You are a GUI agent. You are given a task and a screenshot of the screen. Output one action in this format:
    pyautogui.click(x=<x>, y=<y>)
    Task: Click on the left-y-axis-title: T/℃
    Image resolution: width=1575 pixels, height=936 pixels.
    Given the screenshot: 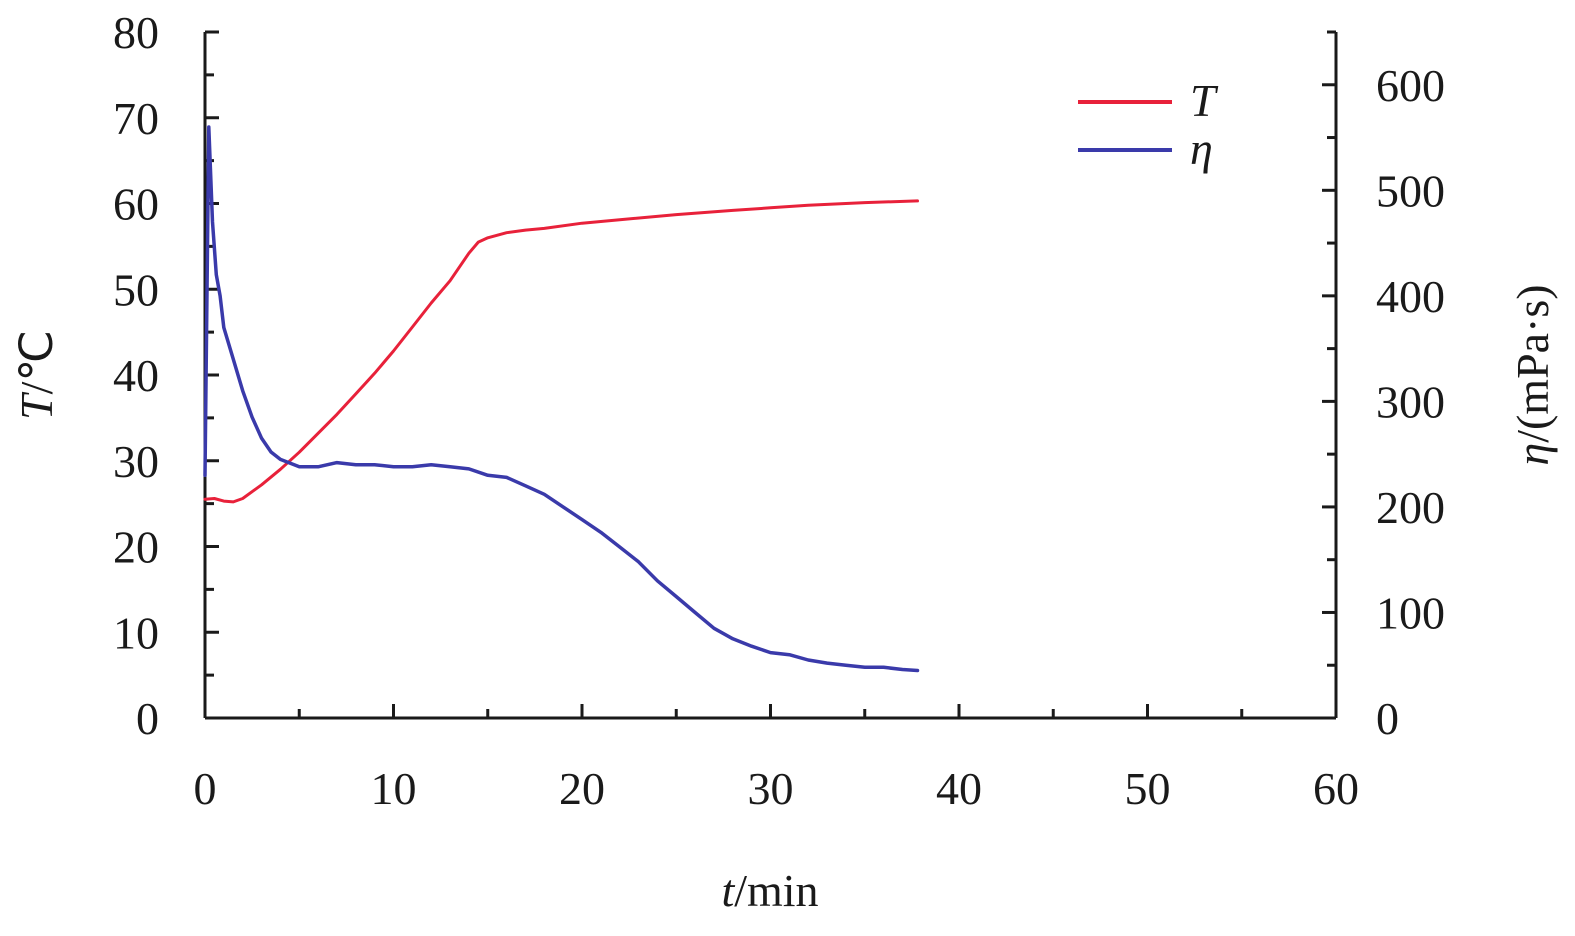 What is the action you would take?
    pyautogui.click(x=36, y=375)
    